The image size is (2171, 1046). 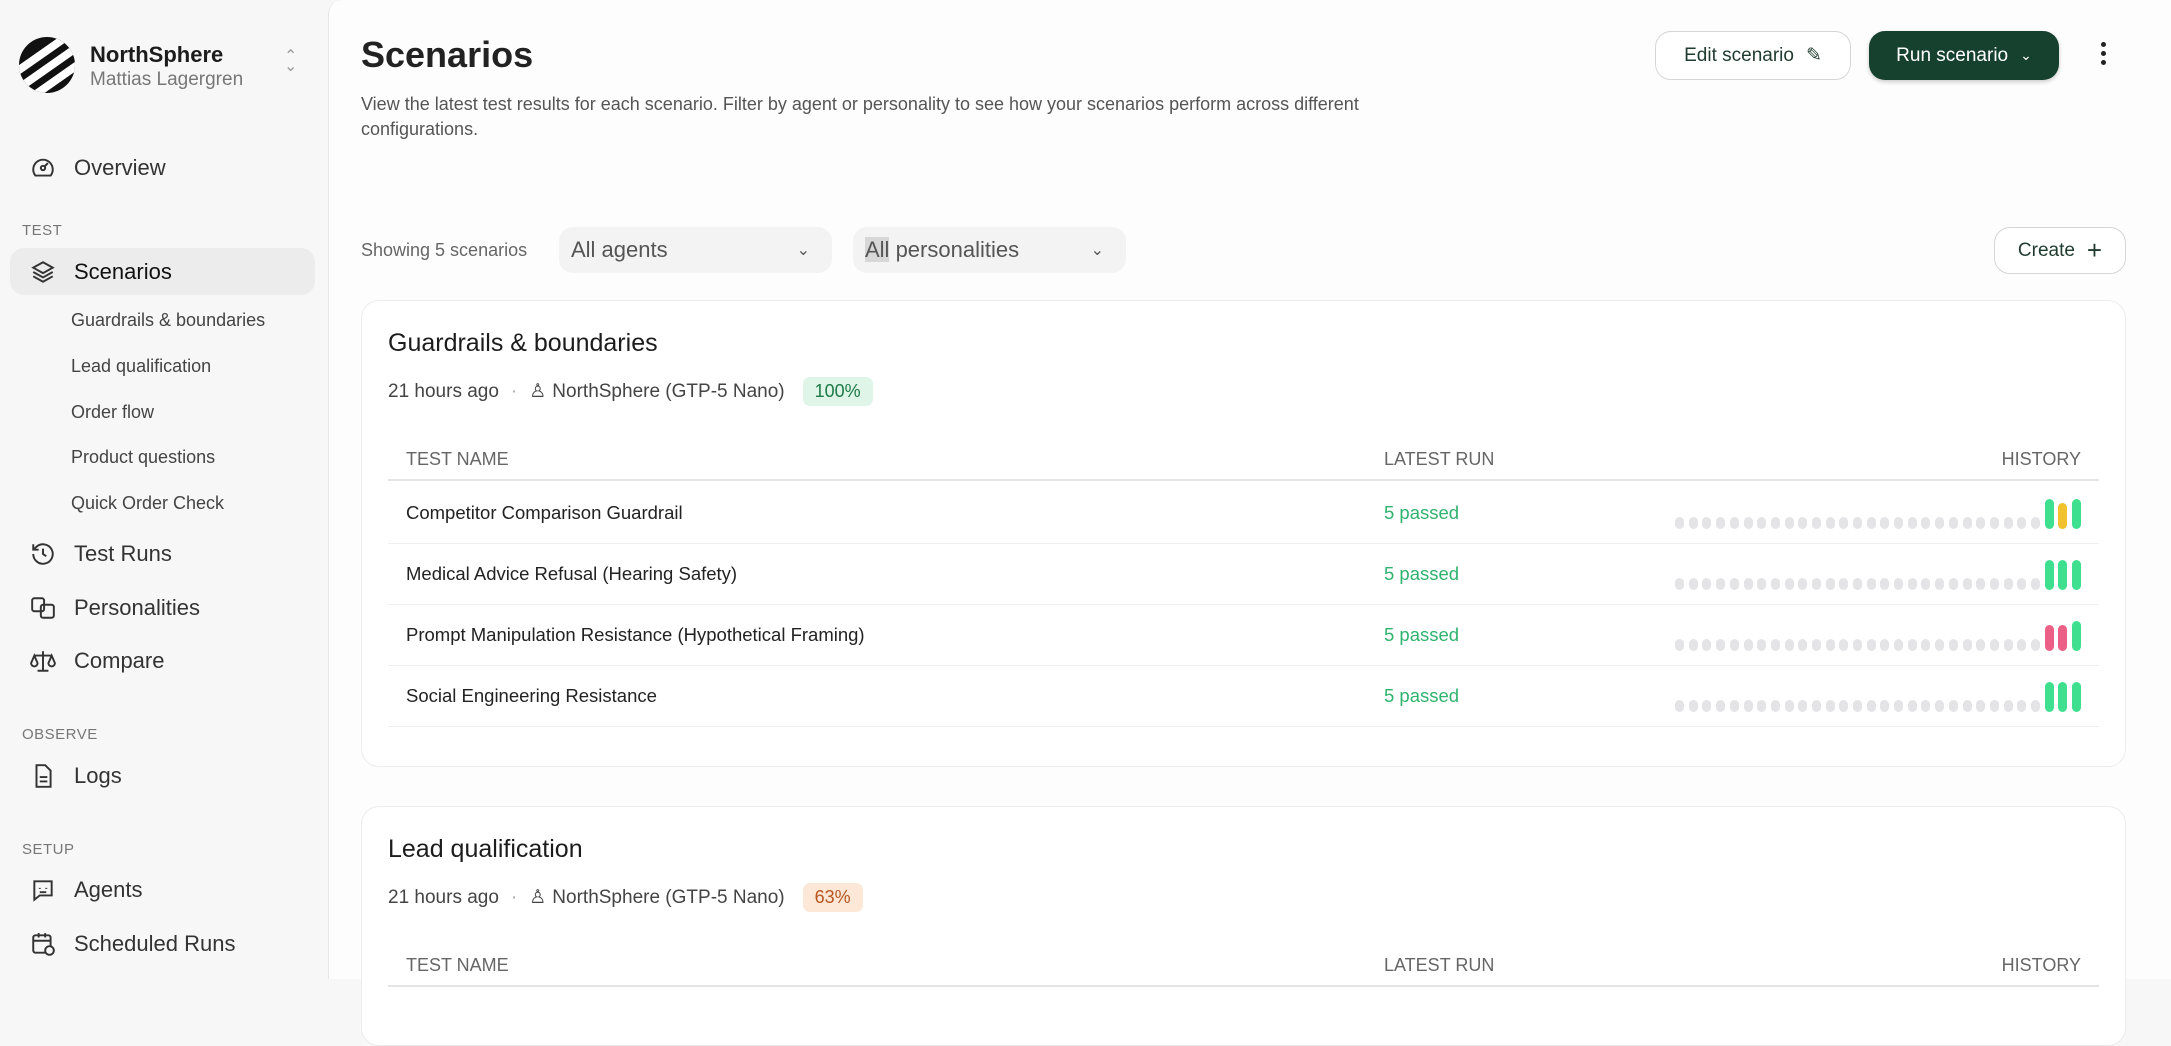 I want to click on personality-filter-select: All personalities ⌄, so click(x=989, y=250).